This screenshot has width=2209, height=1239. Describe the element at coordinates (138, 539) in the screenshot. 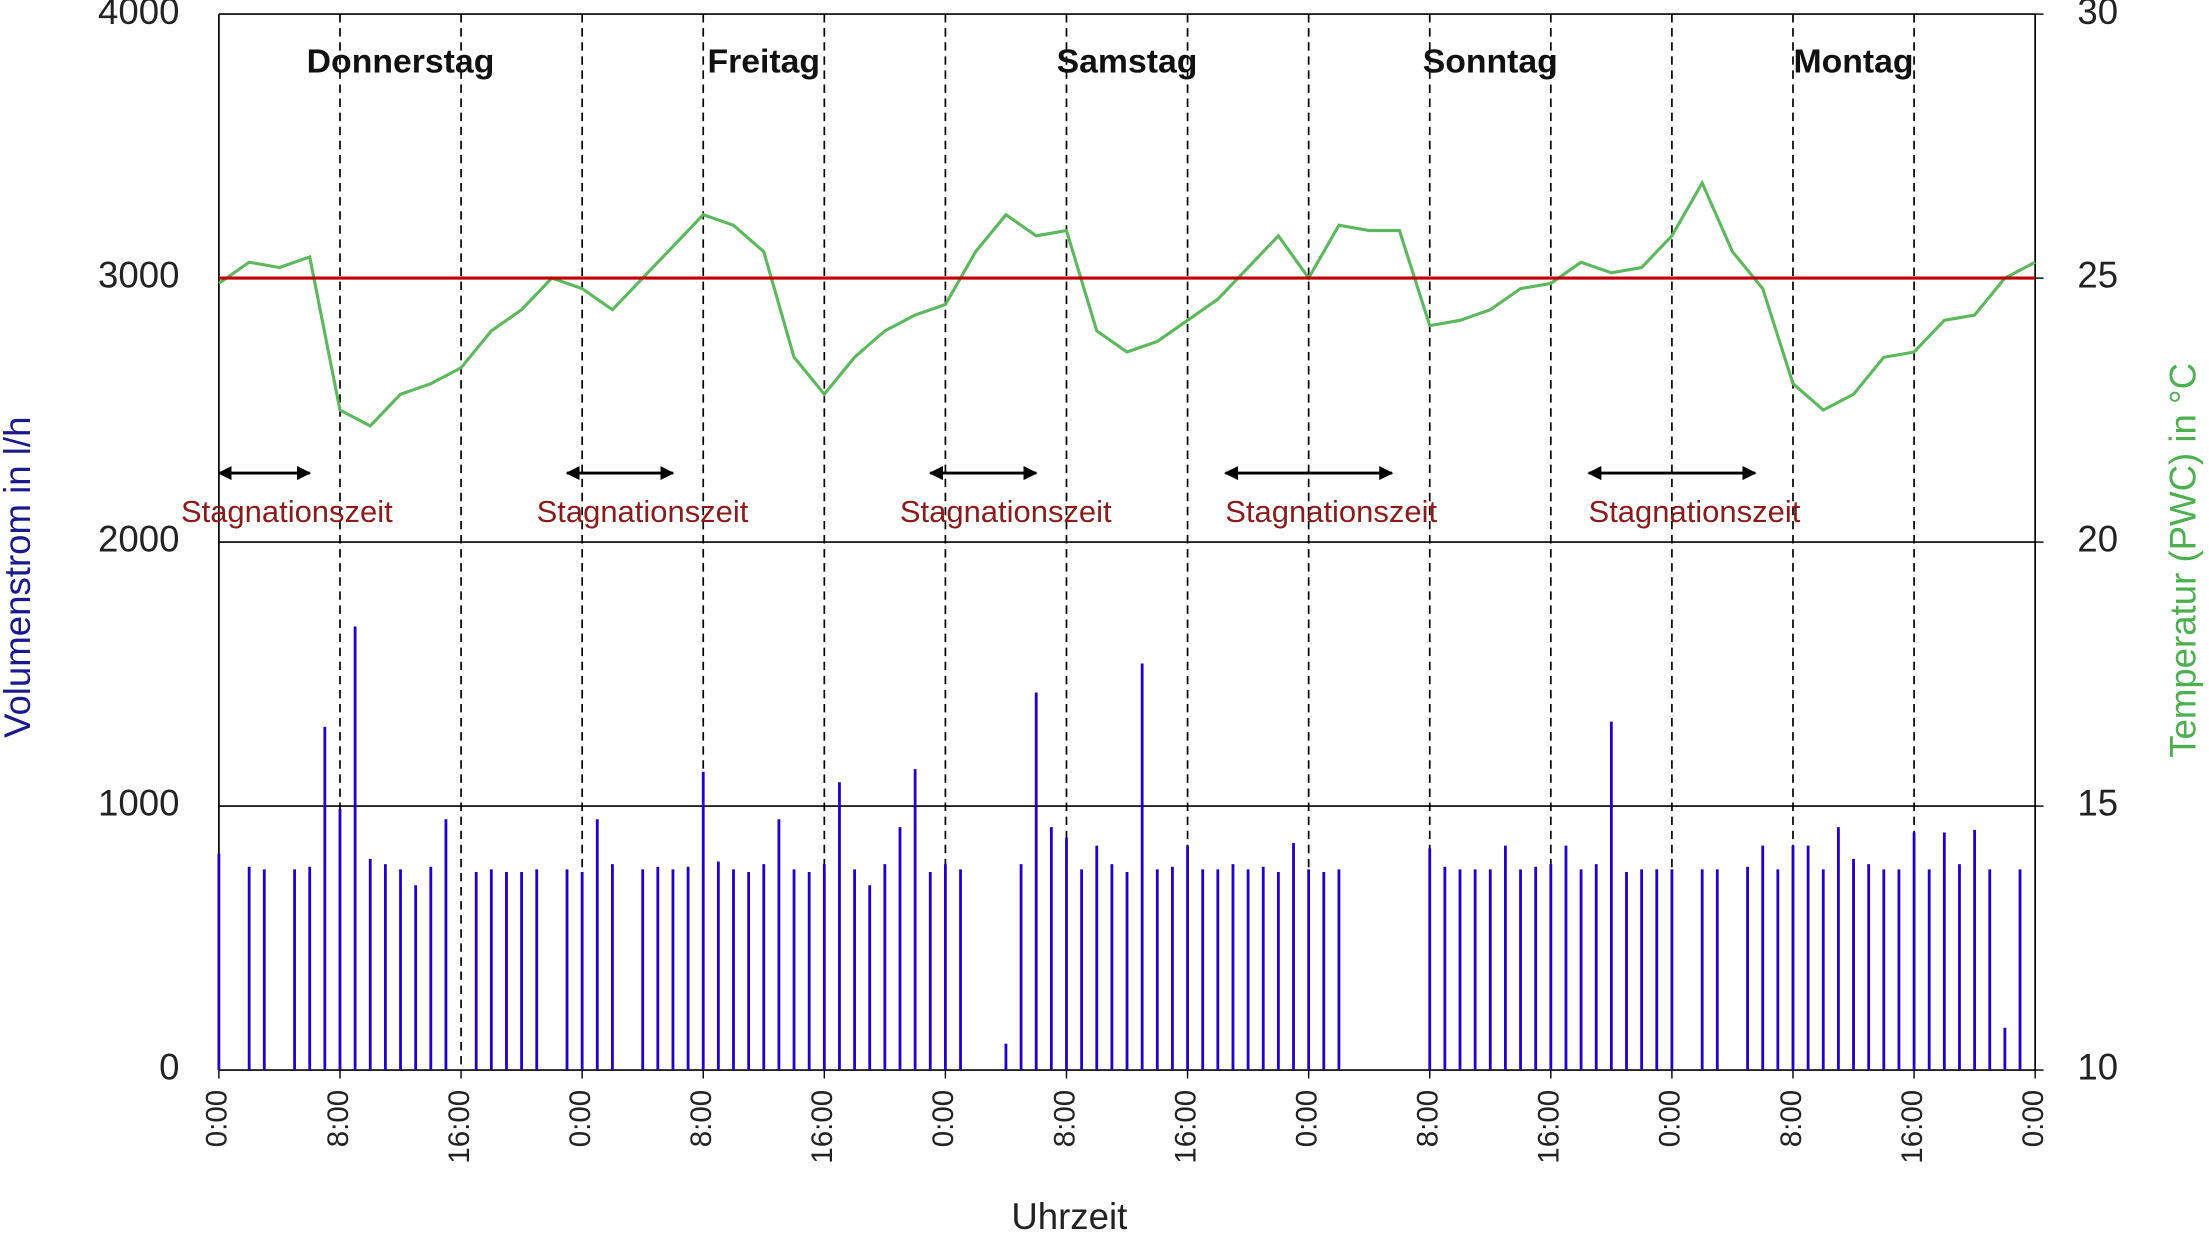

I see `y-tick-label: 2000` at that location.